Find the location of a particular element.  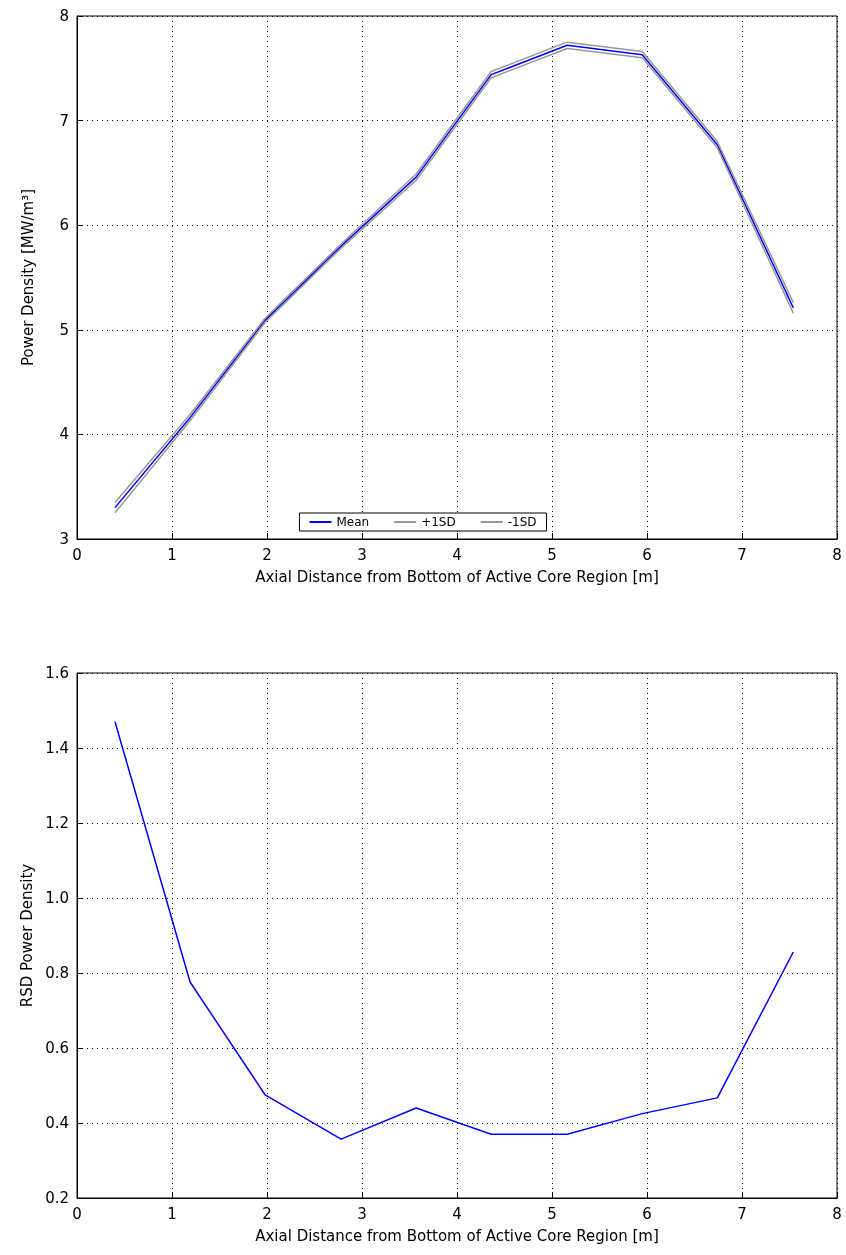

legend-label: -1SD is located at coordinates (522, 522).